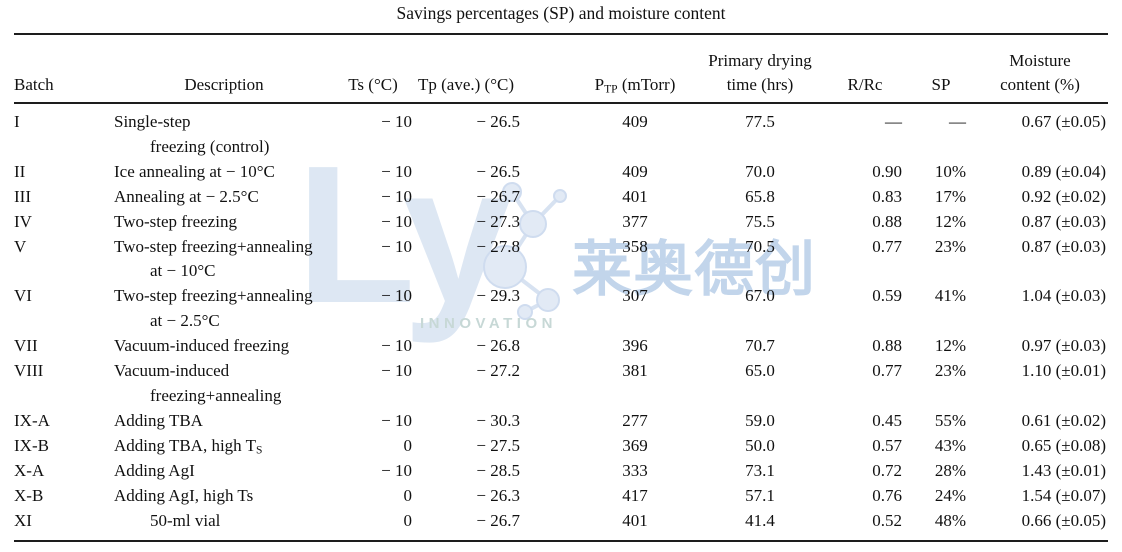 This screenshot has width=1122, height=552. I want to click on cell-sp: —, so click(957, 121).